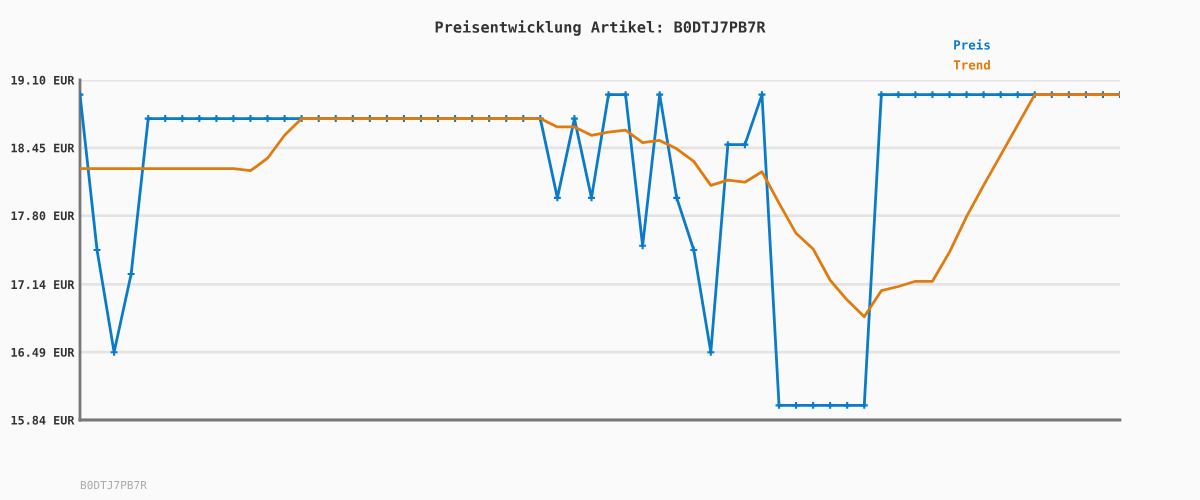 This screenshot has width=1200, height=500. What do you see at coordinates (43, 285) in the screenshot?
I see `y-tick-label: 17.14 EUR` at bounding box center [43, 285].